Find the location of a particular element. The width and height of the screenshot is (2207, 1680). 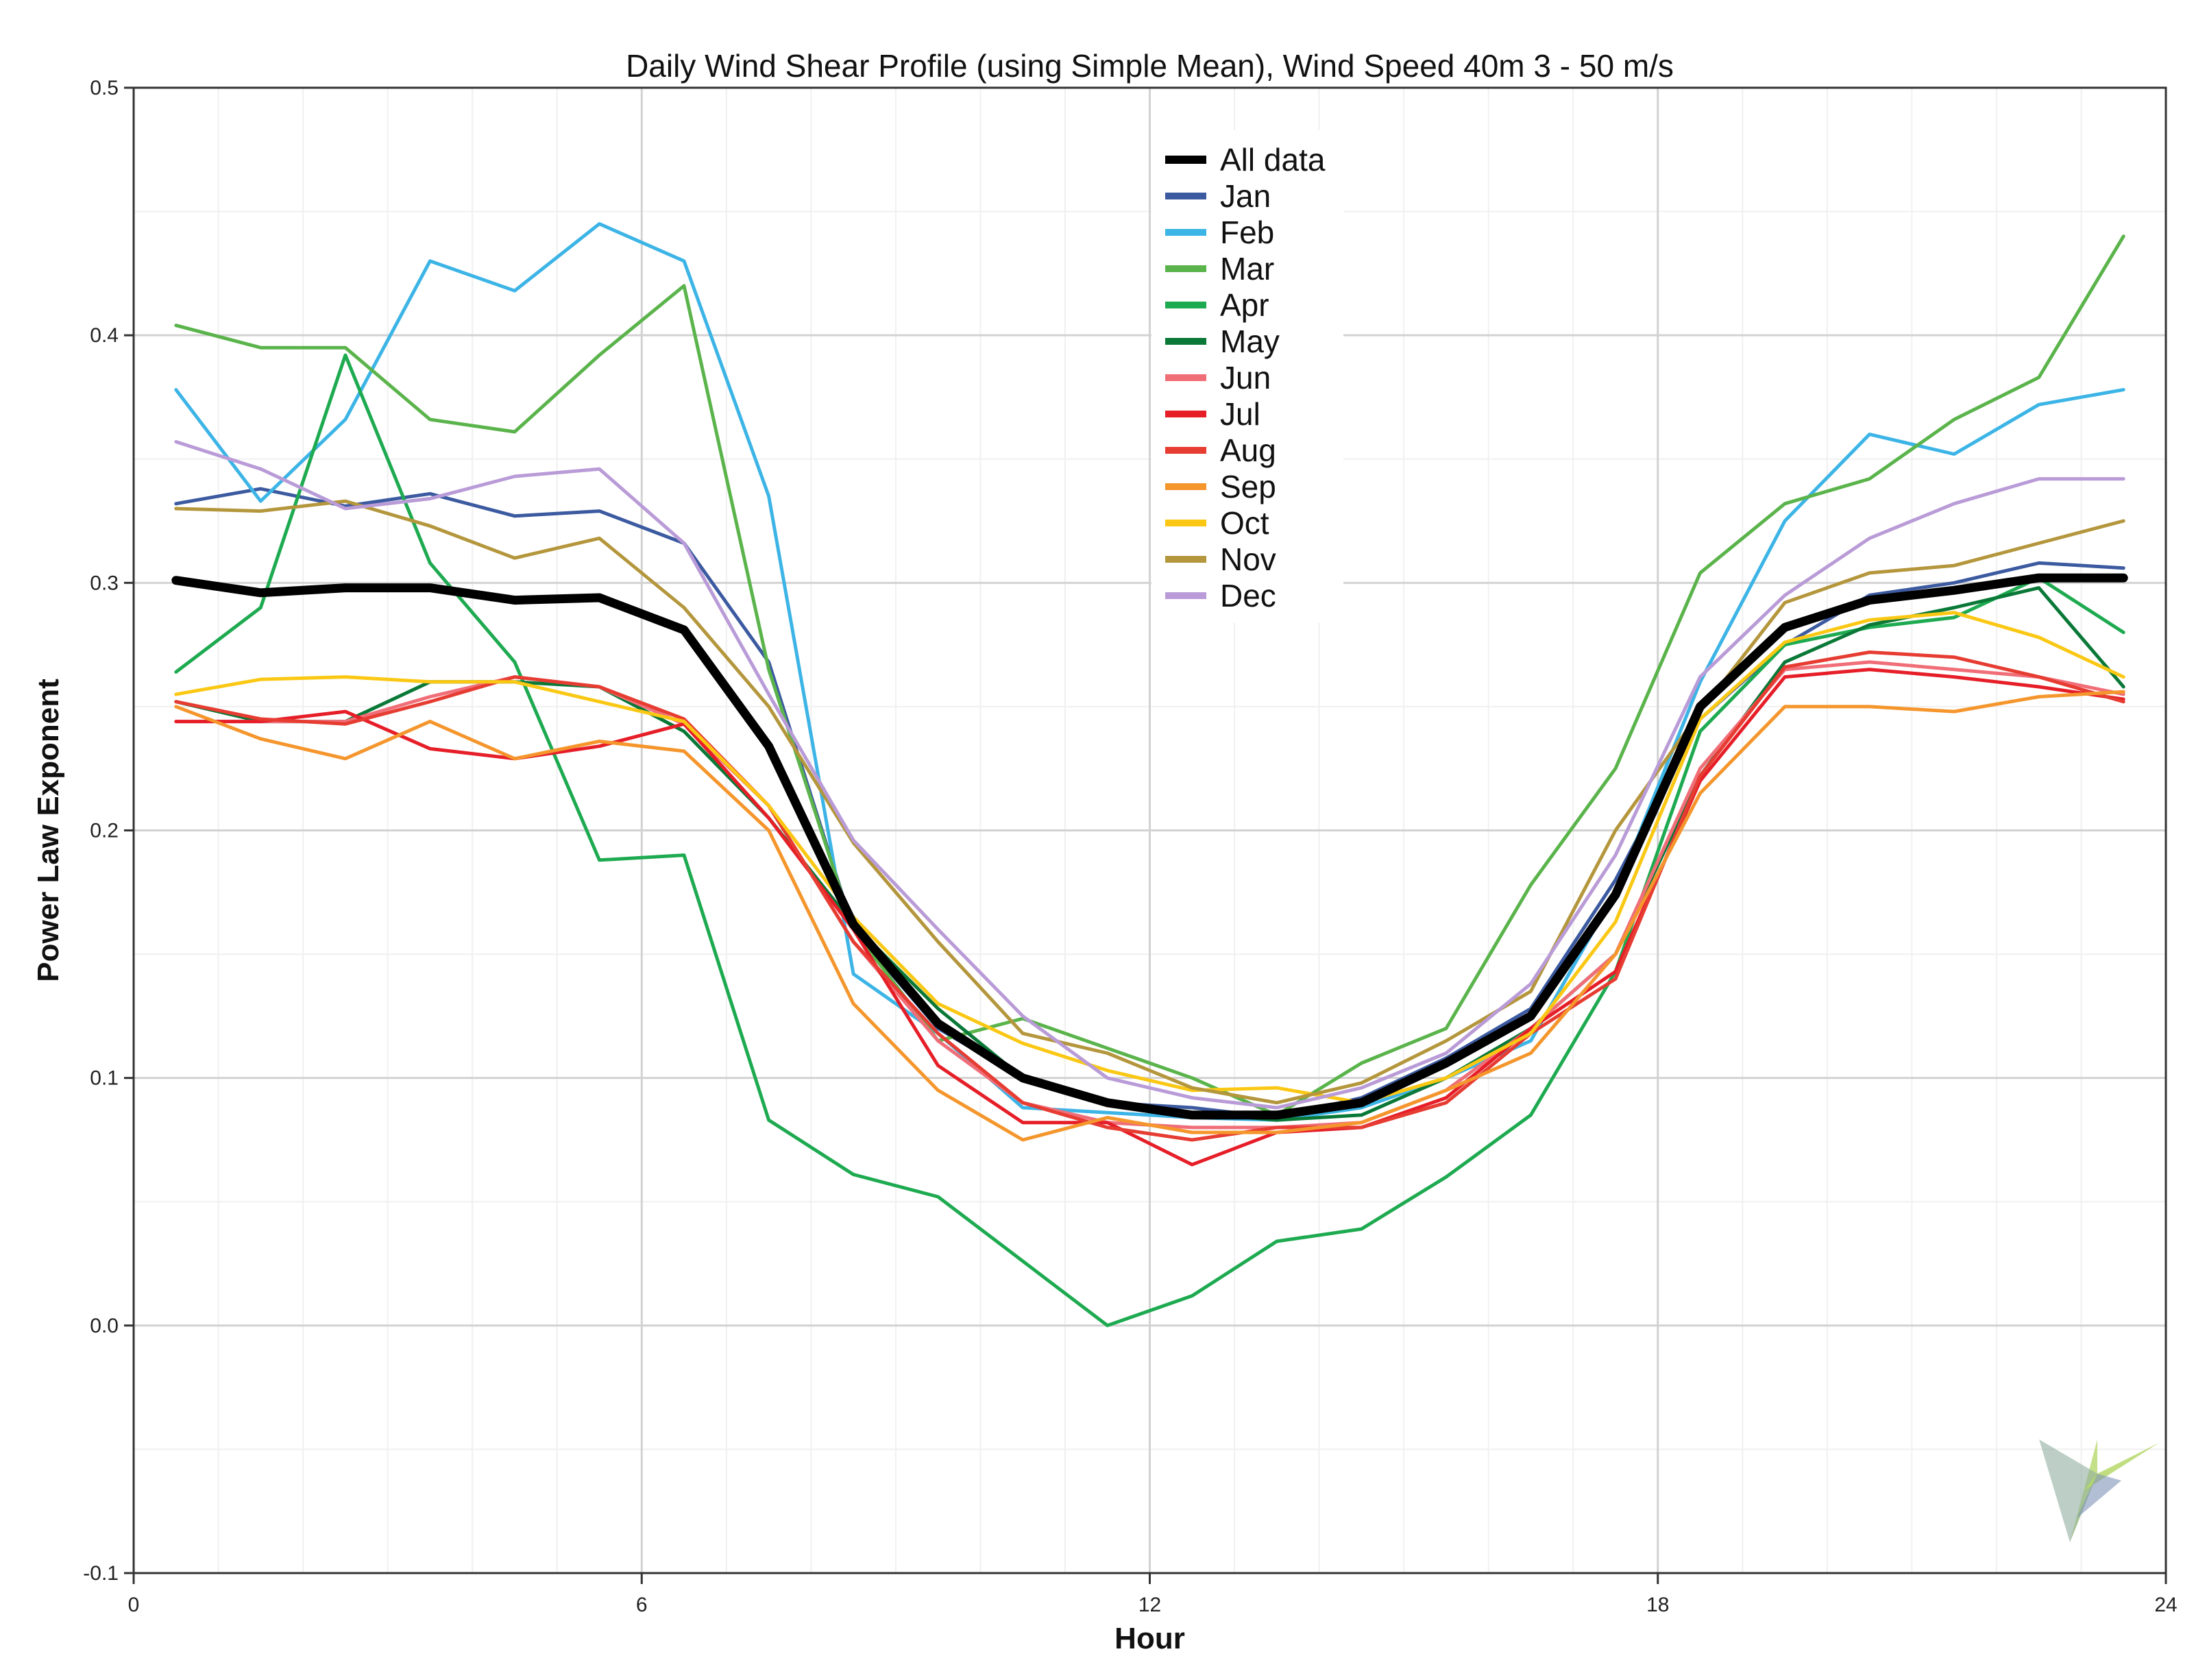

legend-label: Aug is located at coordinates (1248, 450).